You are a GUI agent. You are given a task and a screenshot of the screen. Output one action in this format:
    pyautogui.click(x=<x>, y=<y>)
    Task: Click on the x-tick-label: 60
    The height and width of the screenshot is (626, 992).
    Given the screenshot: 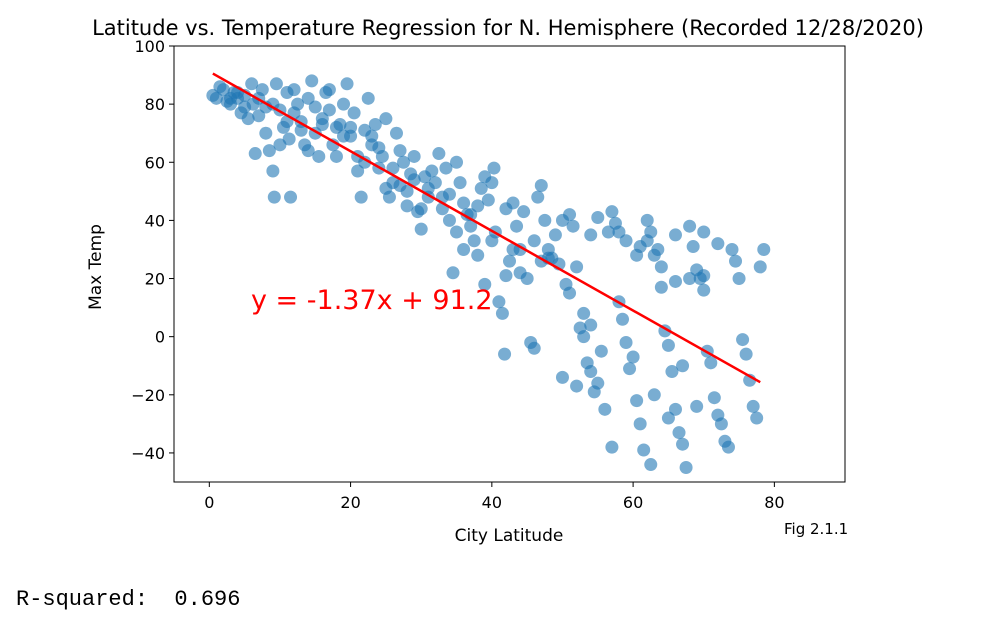 What is the action you would take?
    pyautogui.click(x=633, y=502)
    